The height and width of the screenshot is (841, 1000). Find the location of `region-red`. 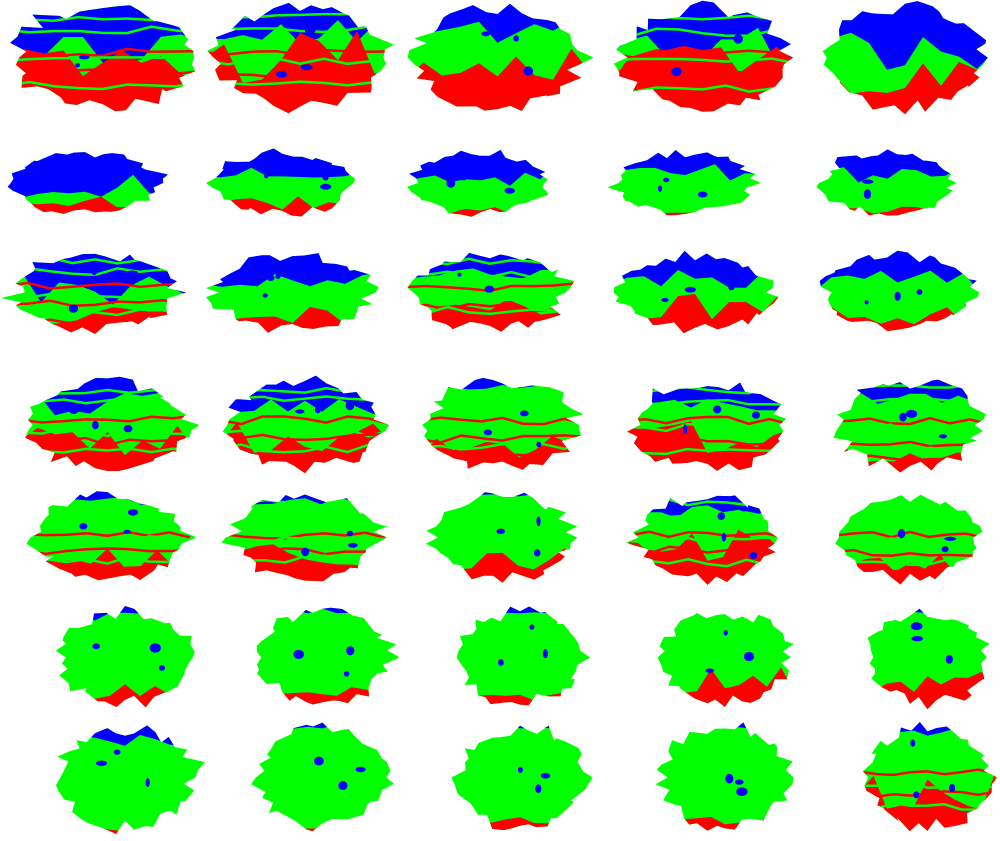

region-red is located at coordinates (125, 696).